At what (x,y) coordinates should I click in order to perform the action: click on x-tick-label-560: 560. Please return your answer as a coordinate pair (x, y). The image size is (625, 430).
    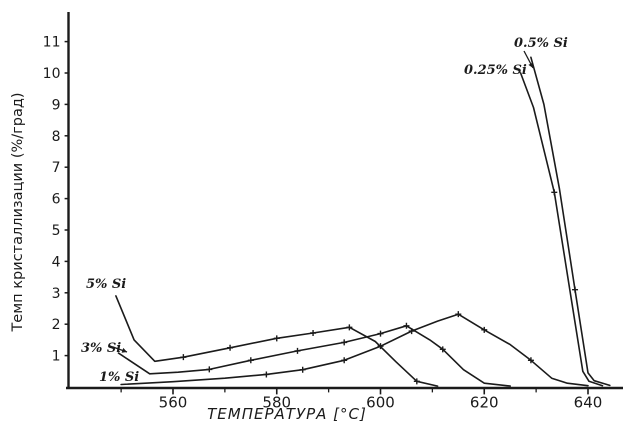
    Looking at the image, I should click on (173, 403).